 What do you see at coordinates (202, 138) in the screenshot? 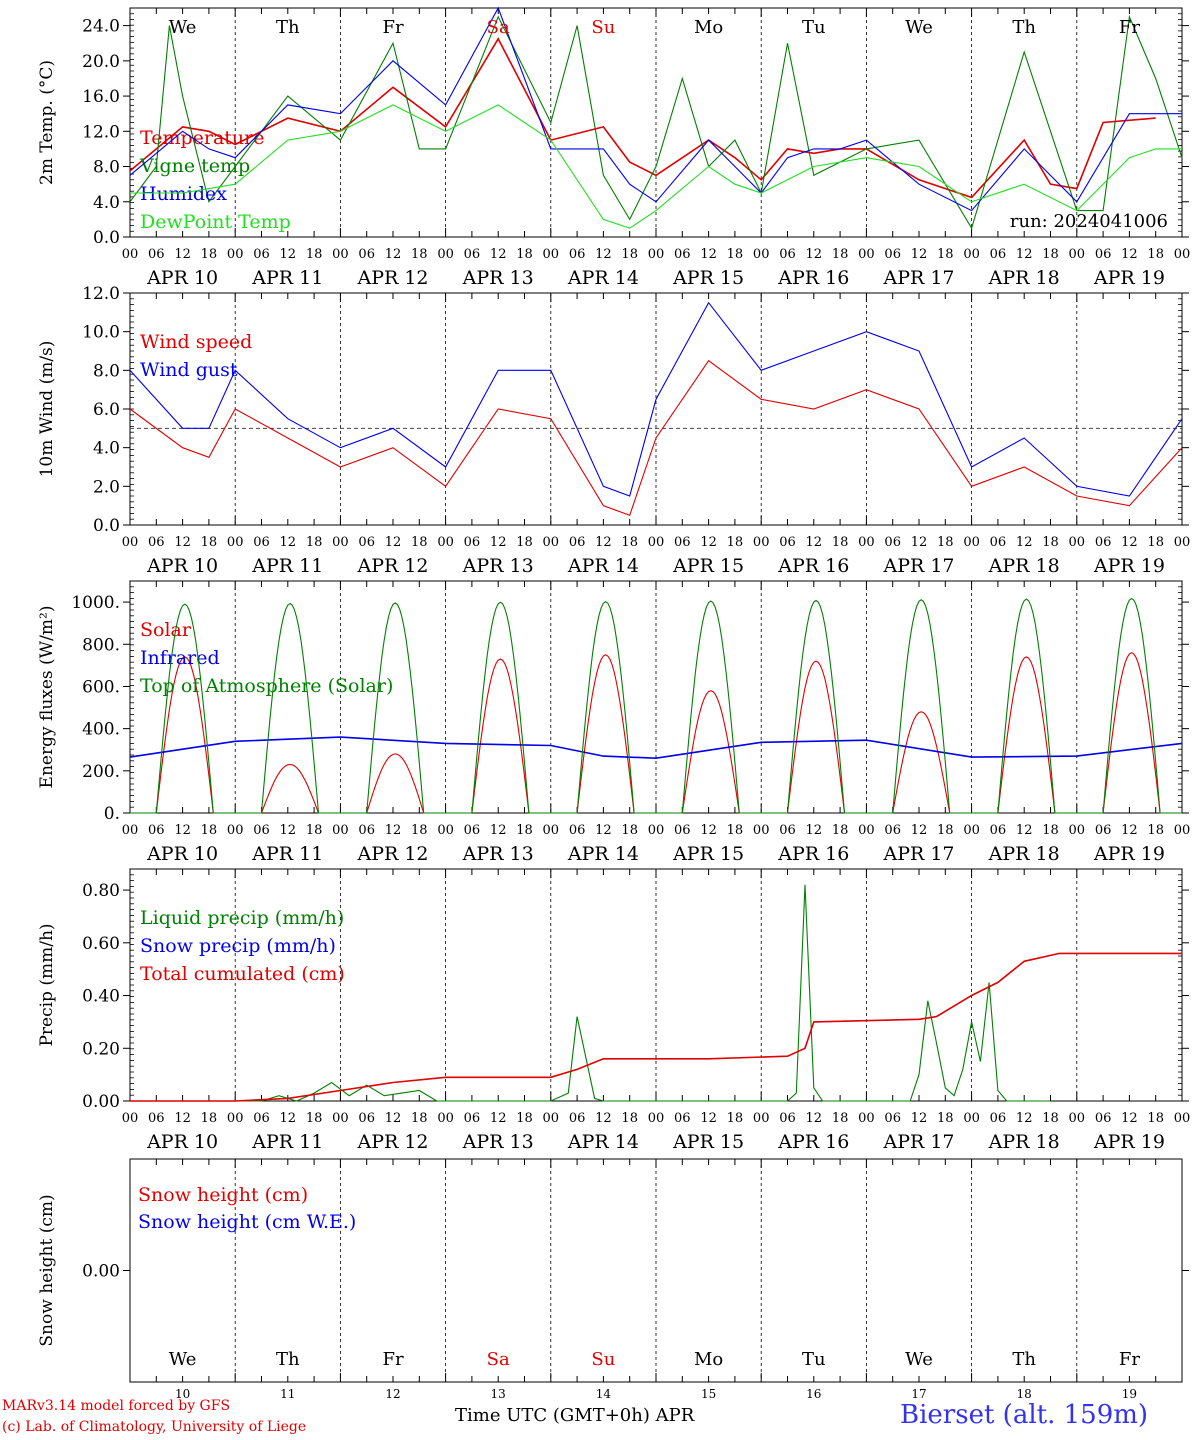
I see `legend-entry: Temperature` at bounding box center [202, 138].